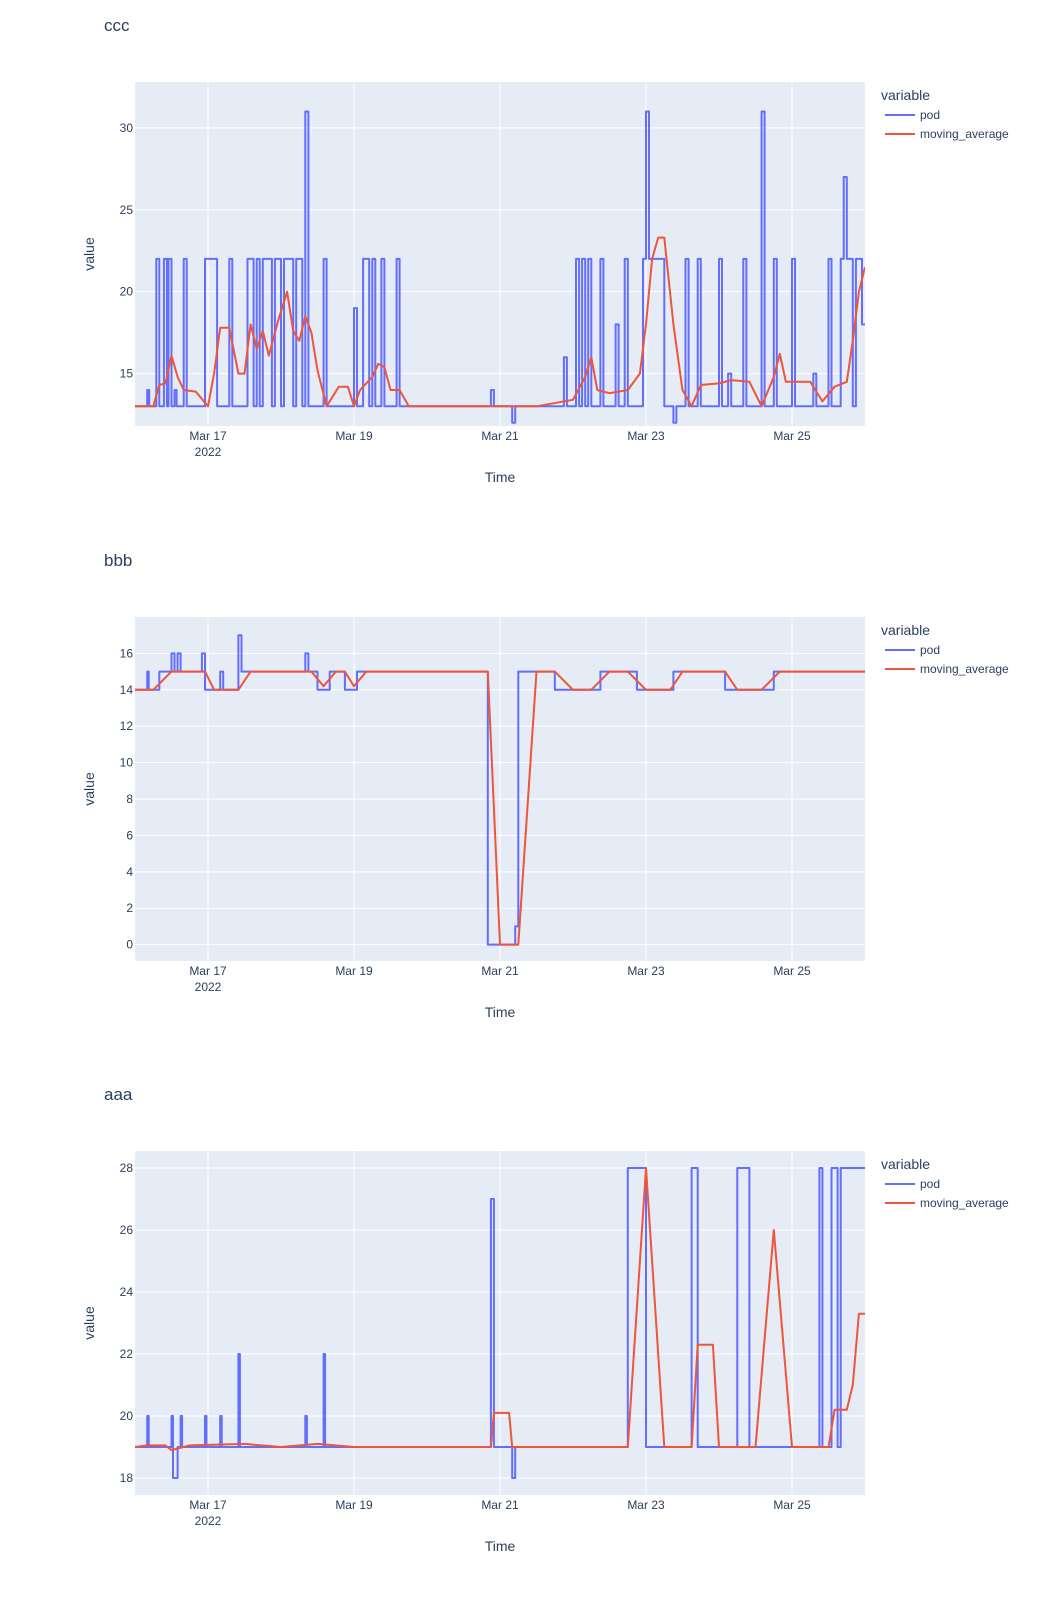  What do you see at coordinates (129, 908) in the screenshot?
I see `y-tick-label: 2` at bounding box center [129, 908].